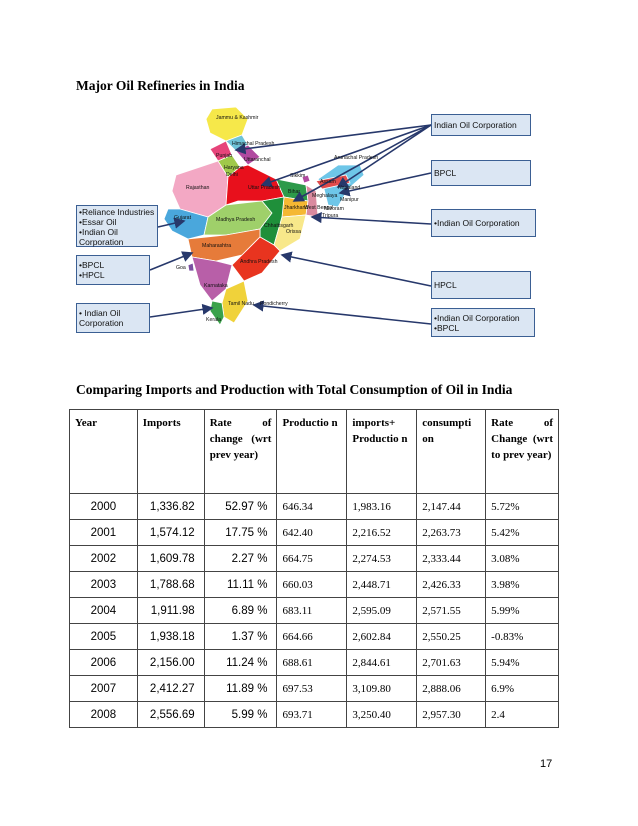  I want to click on callout-ioc-top: Indian Oil Corporation, so click(481, 125).